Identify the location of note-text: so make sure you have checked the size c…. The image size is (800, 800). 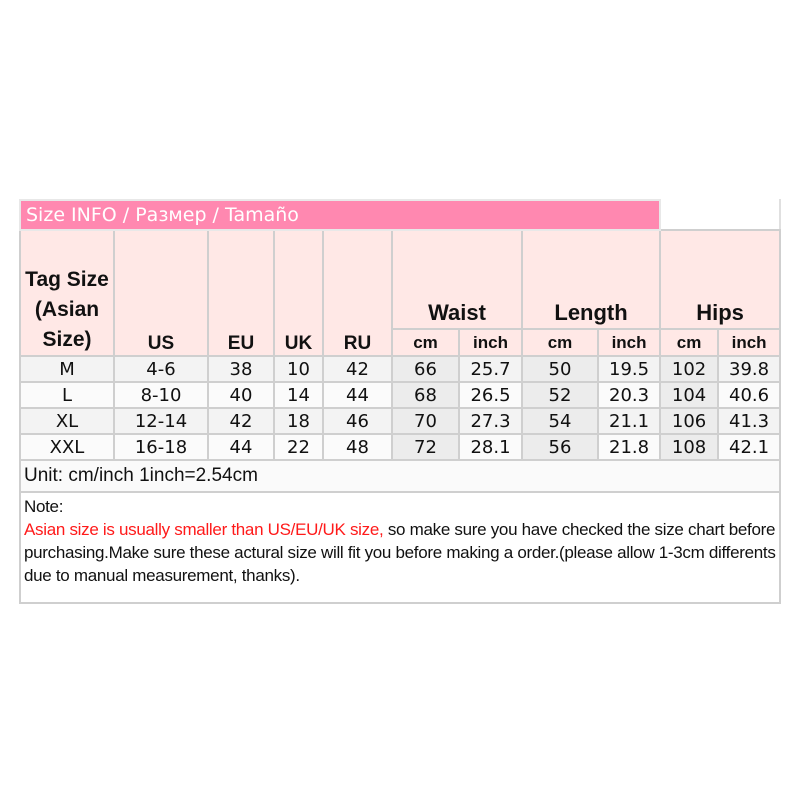
(400, 552).